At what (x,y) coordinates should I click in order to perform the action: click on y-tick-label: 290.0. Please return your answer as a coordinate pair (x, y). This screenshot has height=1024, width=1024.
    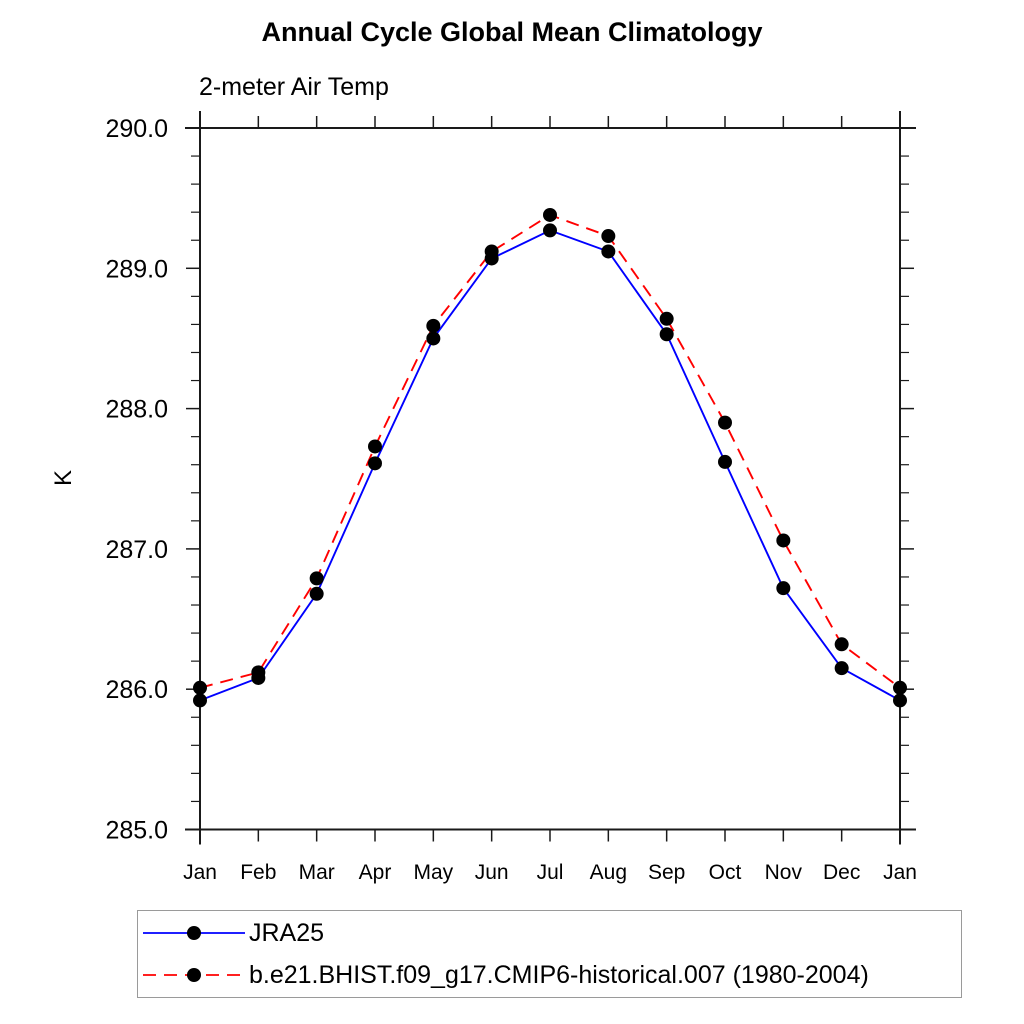
    Looking at the image, I should click on (136, 129).